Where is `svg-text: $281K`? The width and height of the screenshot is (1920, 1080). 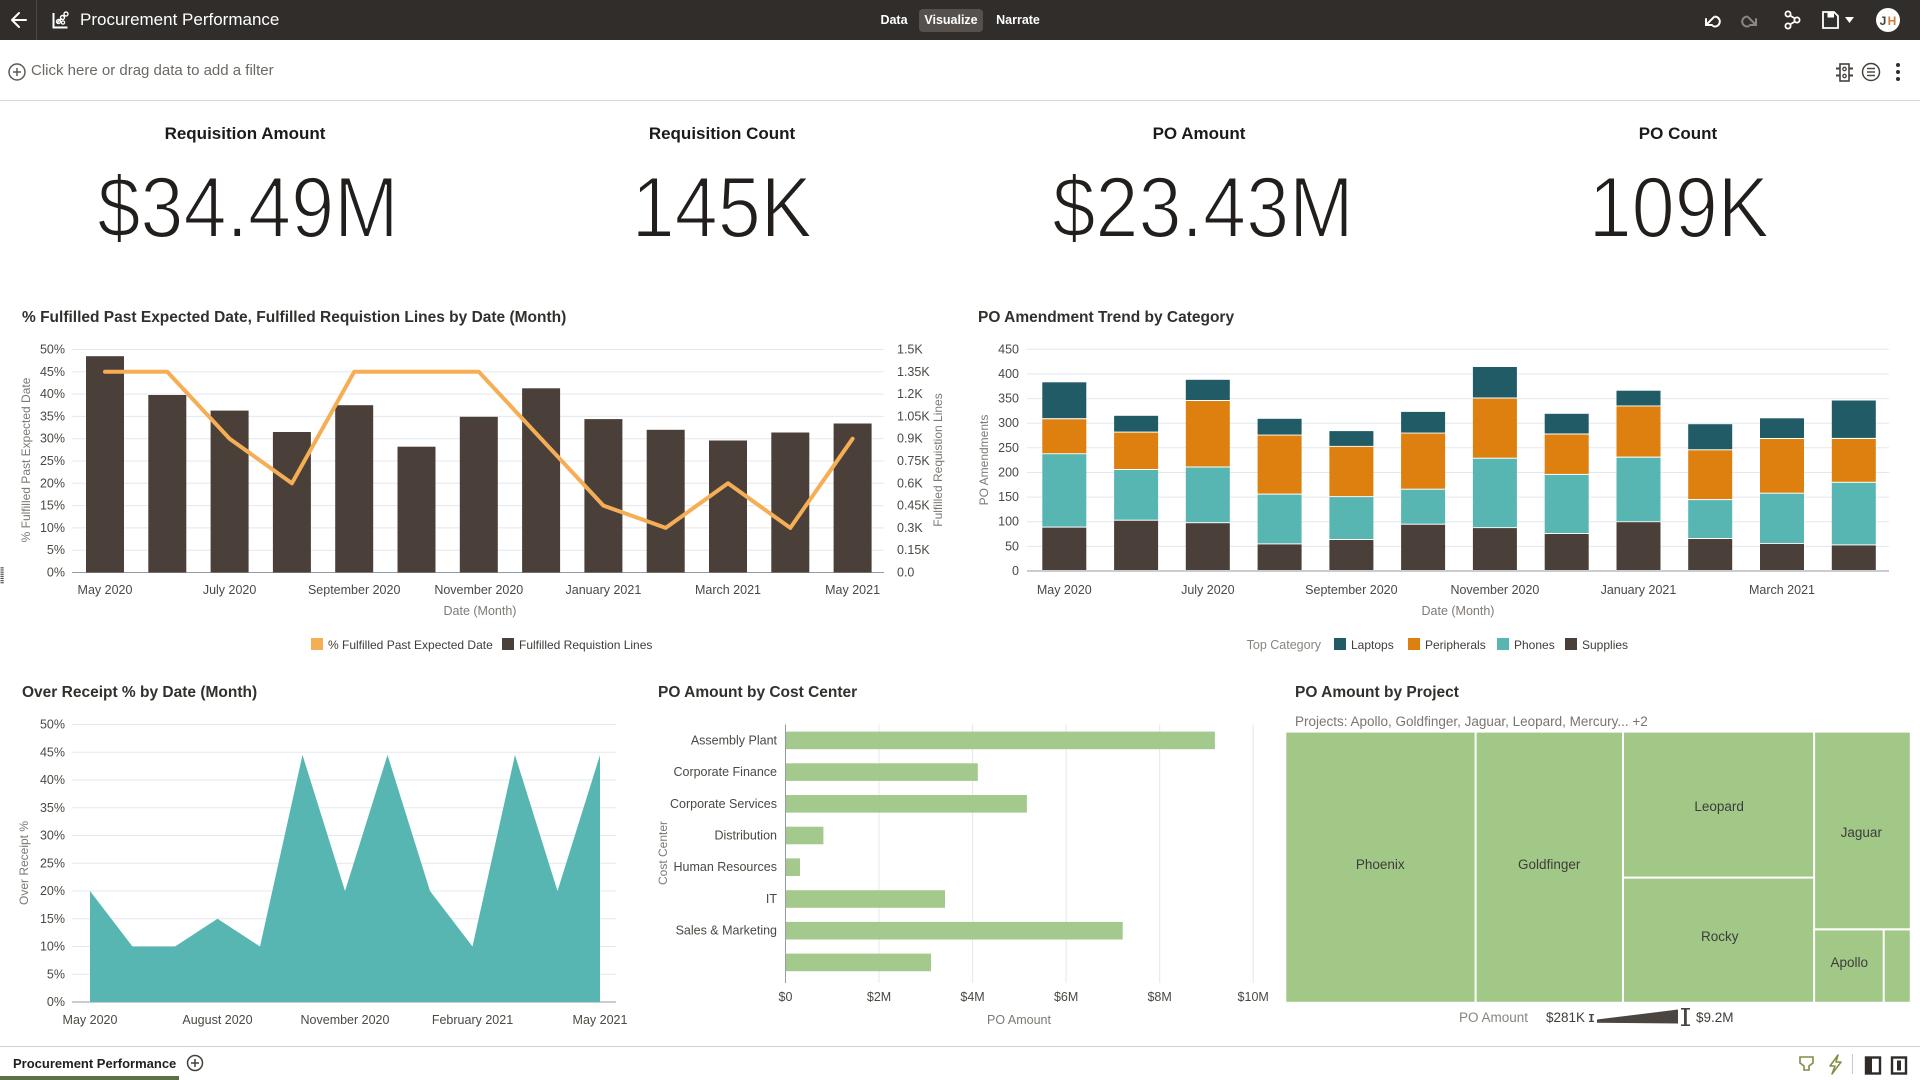
svg-text: $281K is located at coordinates (1565, 1017).